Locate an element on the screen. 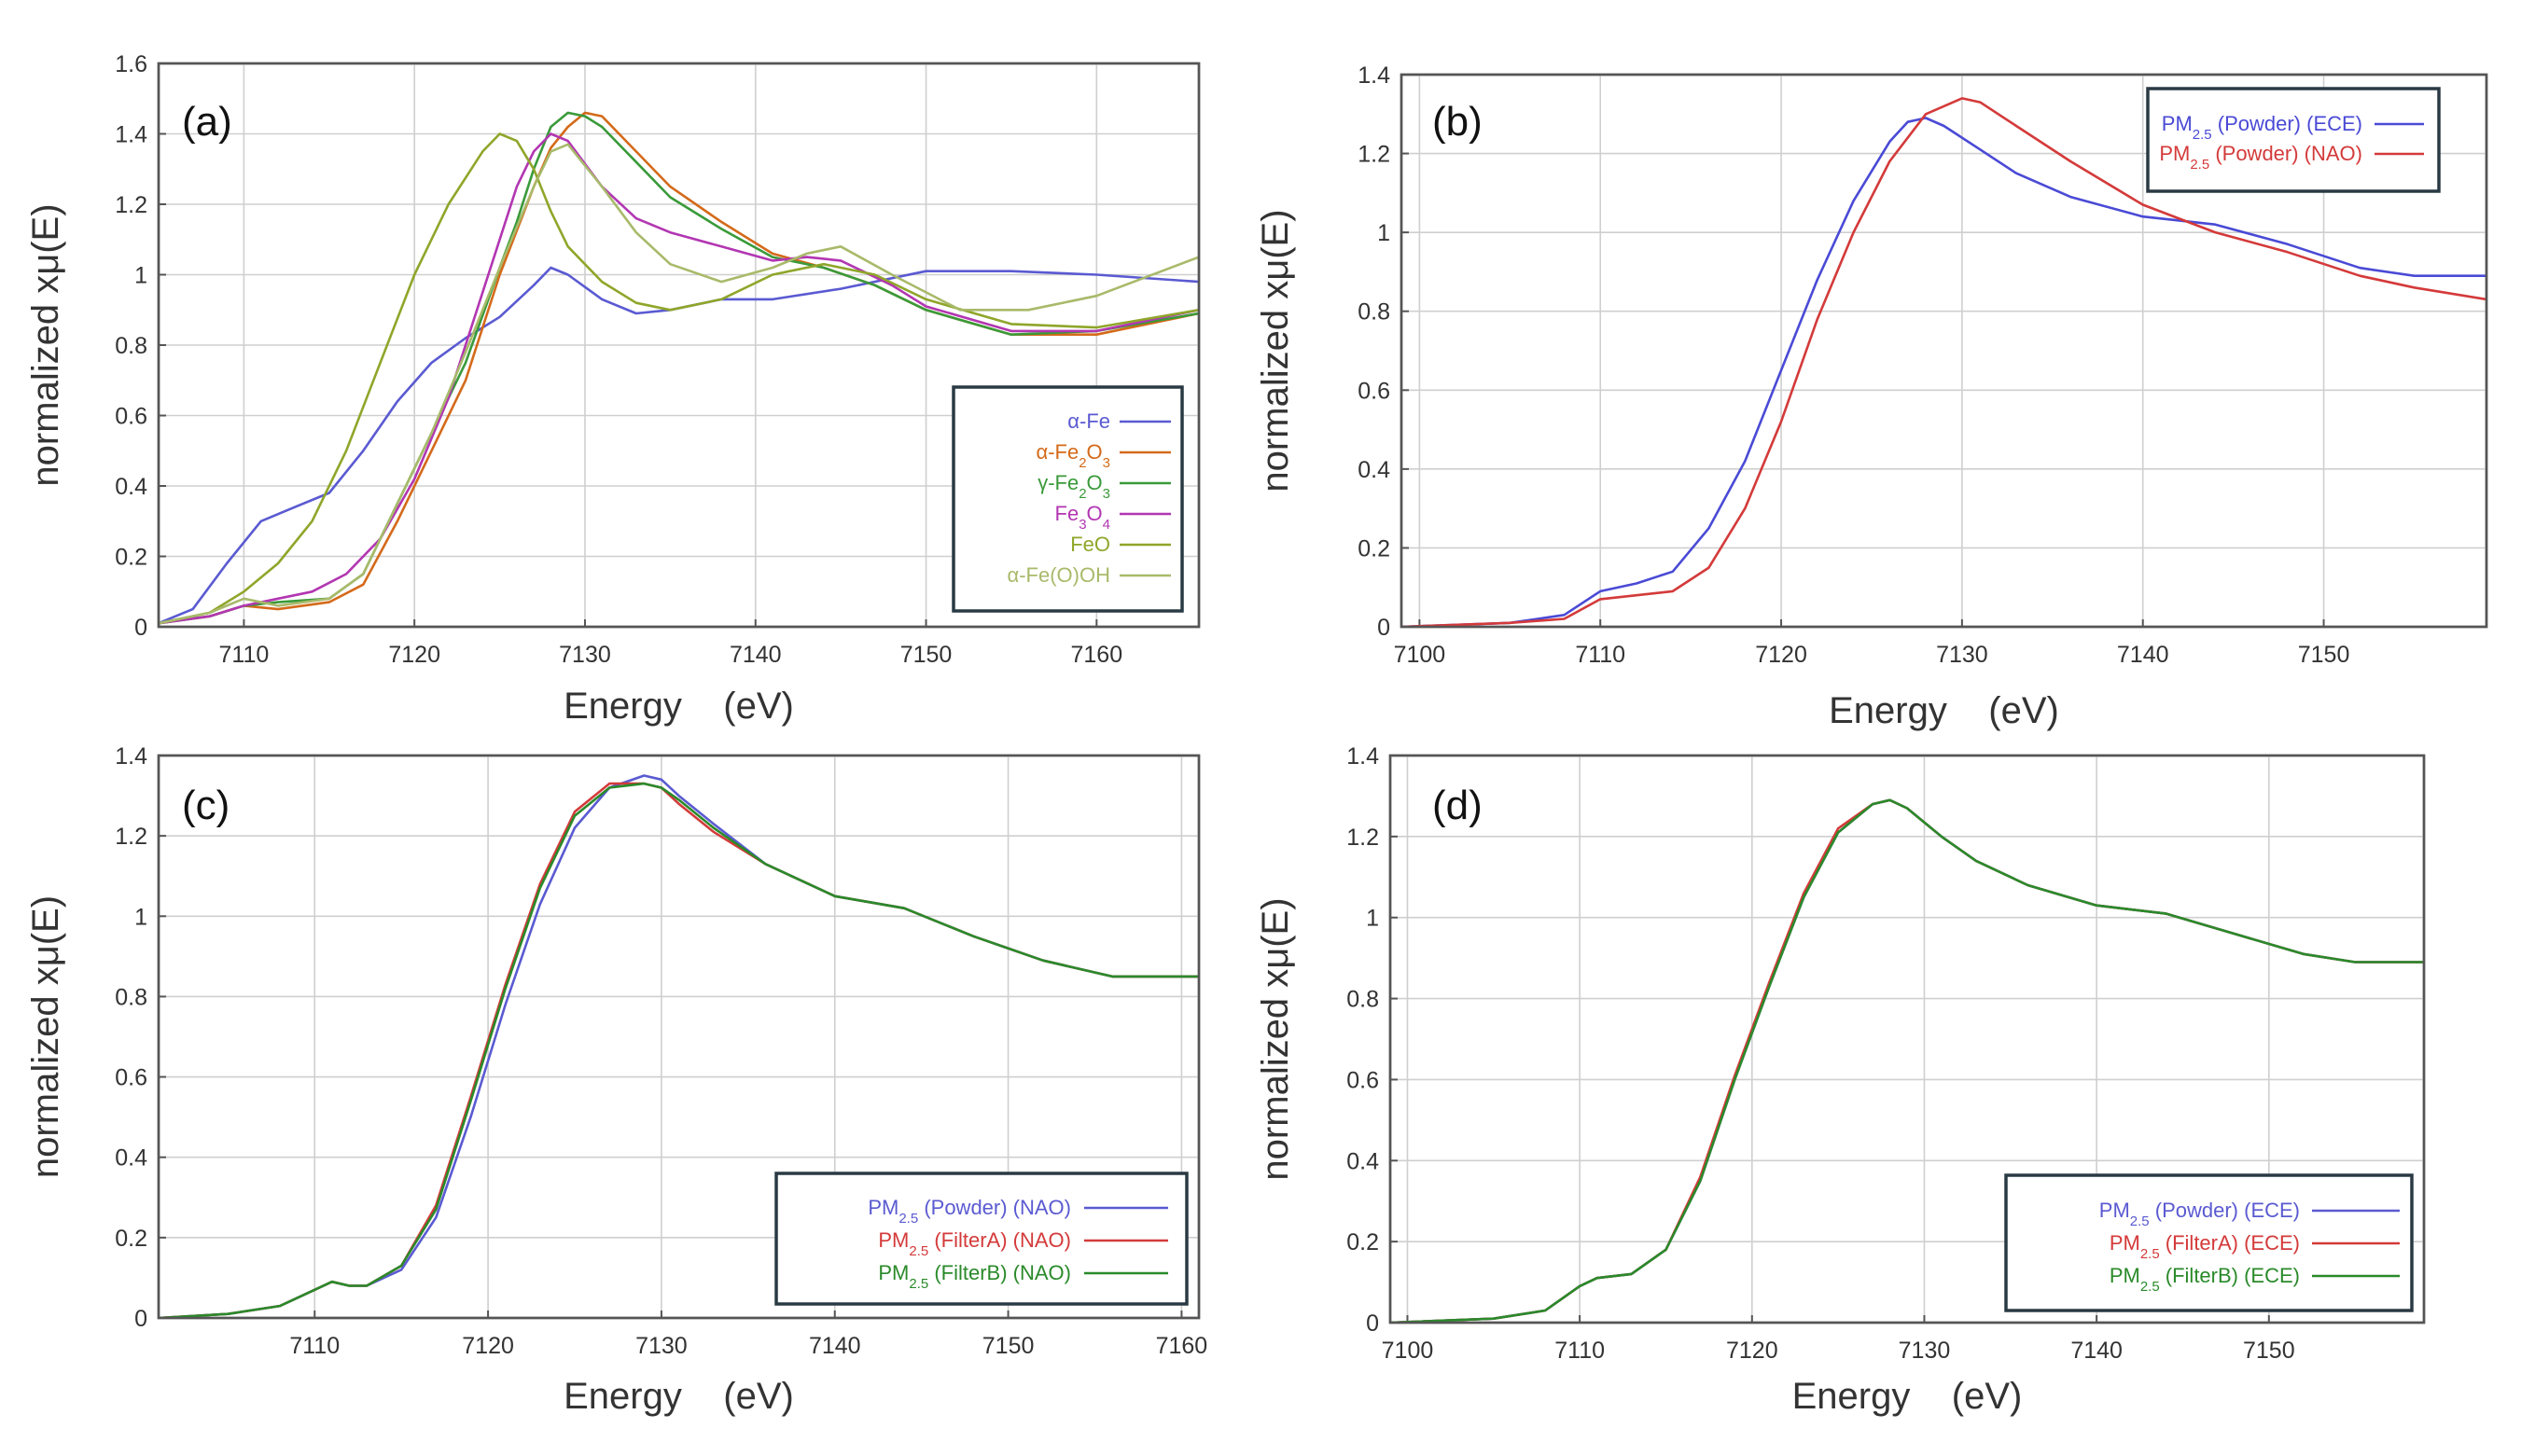 This screenshot has height=1456, width=2521. legend-entry-label: α-Fe is located at coordinates (1088, 421).